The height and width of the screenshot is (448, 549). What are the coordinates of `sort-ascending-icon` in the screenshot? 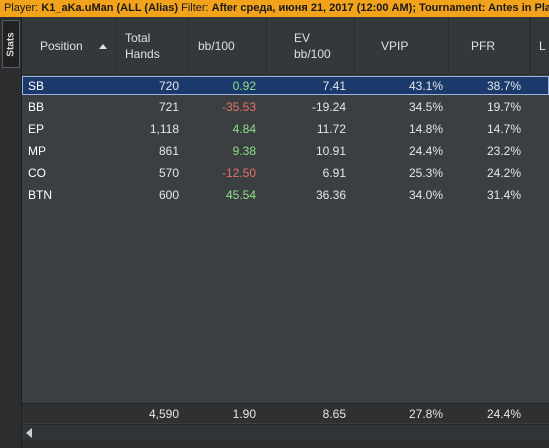 It's located at (103, 46).